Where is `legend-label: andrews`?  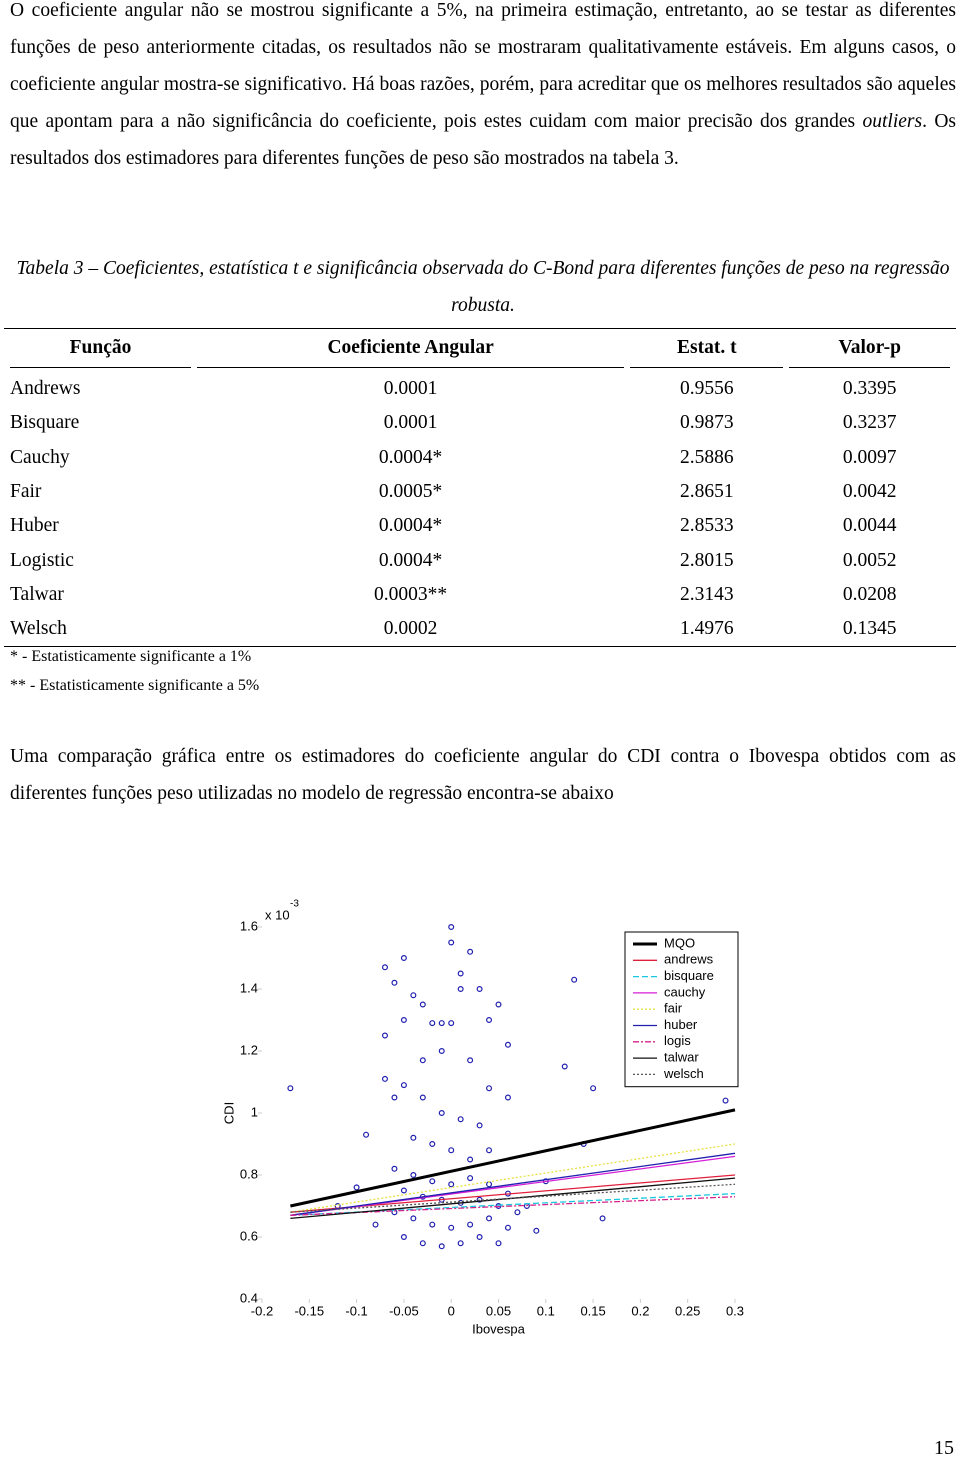
legend-label: andrews is located at coordinates (689, 959).